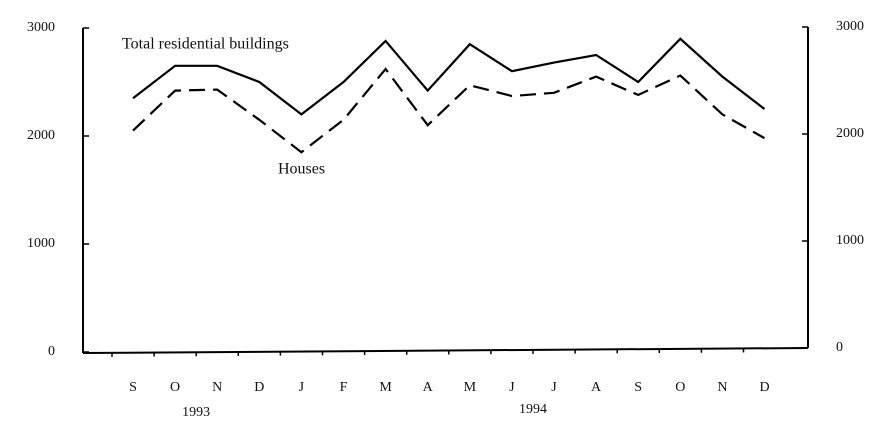  I want to click on year-label: 1994, so click(533, 409).